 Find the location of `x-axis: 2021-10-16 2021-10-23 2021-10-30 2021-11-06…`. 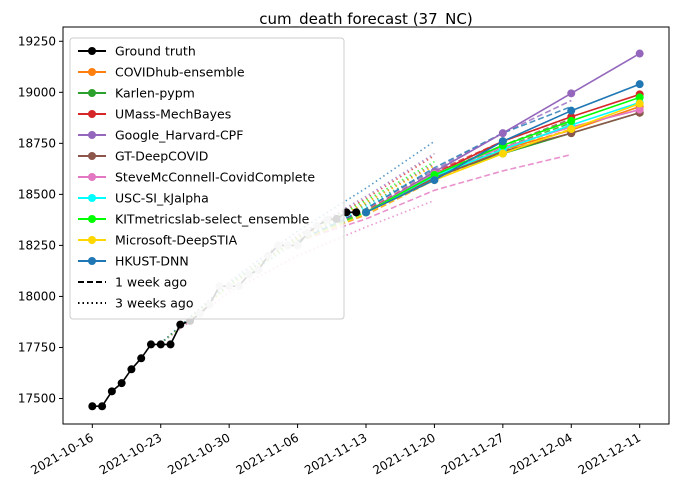

x-axis: 2021-10-16 2021-10-23 2021-10-30 2021-11-06… is located at coordinates (335, 450).